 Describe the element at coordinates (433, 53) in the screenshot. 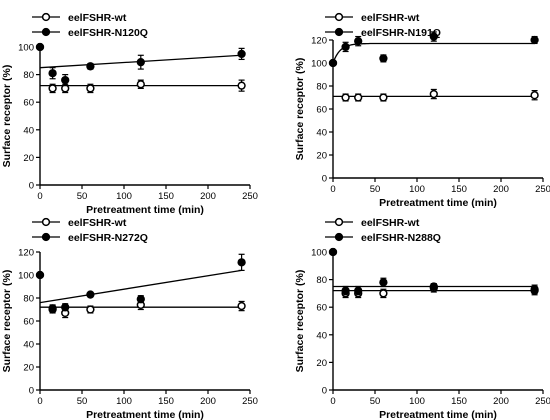

I see `fit-curve` at that location.